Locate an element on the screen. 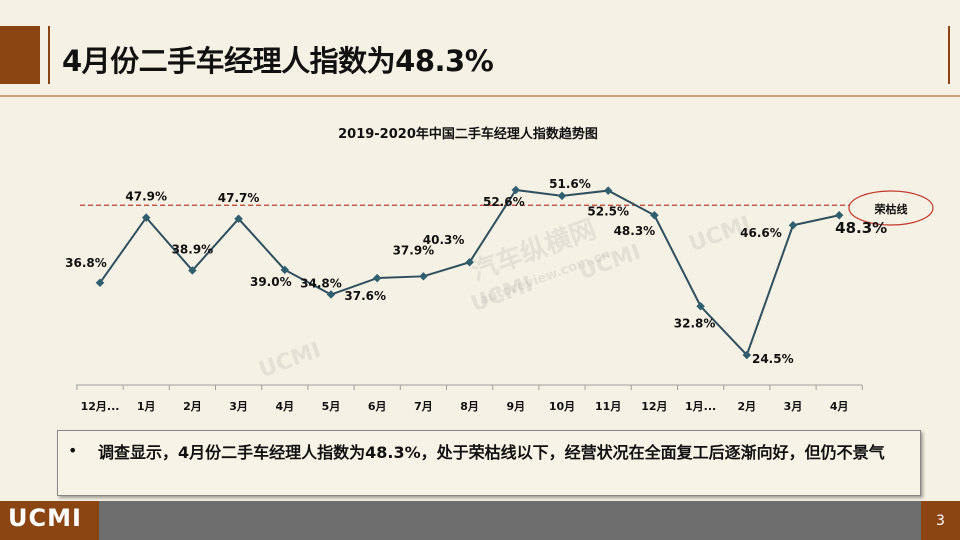  x-tick-label: 1月 is located at coordinates (146, 406).